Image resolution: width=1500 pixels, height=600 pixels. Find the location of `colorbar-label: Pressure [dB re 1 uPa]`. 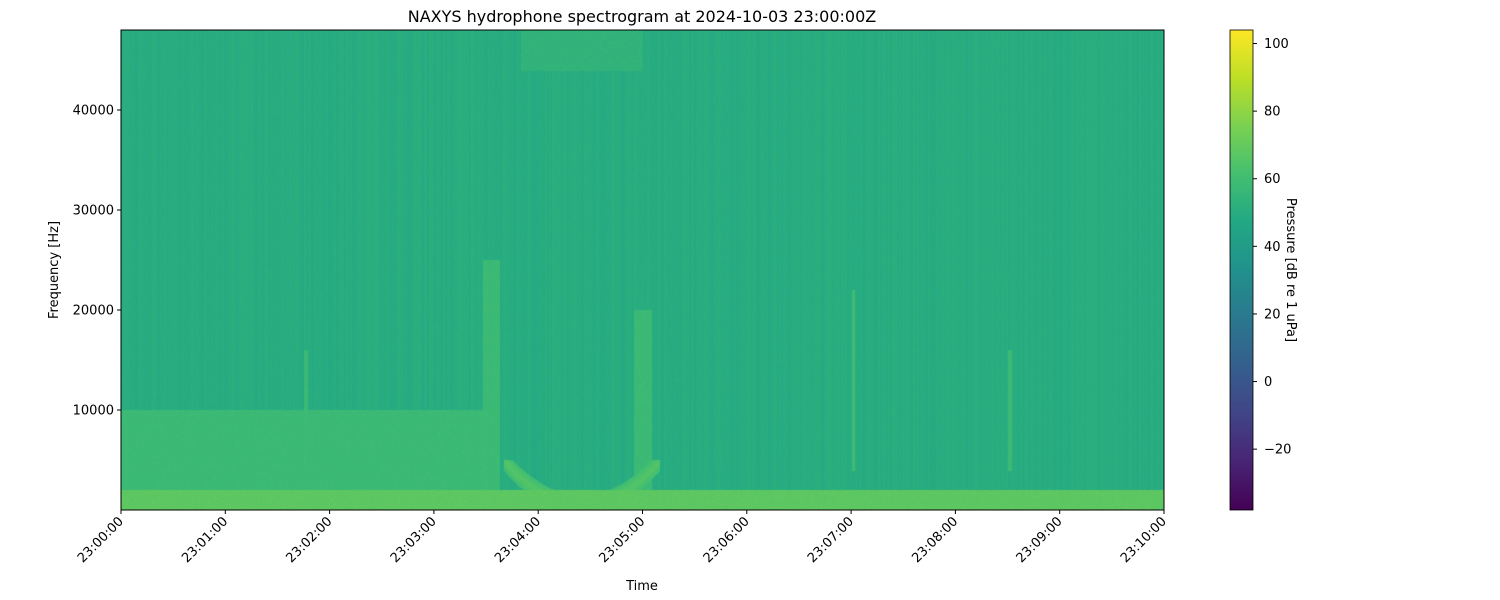

colorbar-label: Pressure [dB re 1 uPa] is located at coordinates (1290, 270).